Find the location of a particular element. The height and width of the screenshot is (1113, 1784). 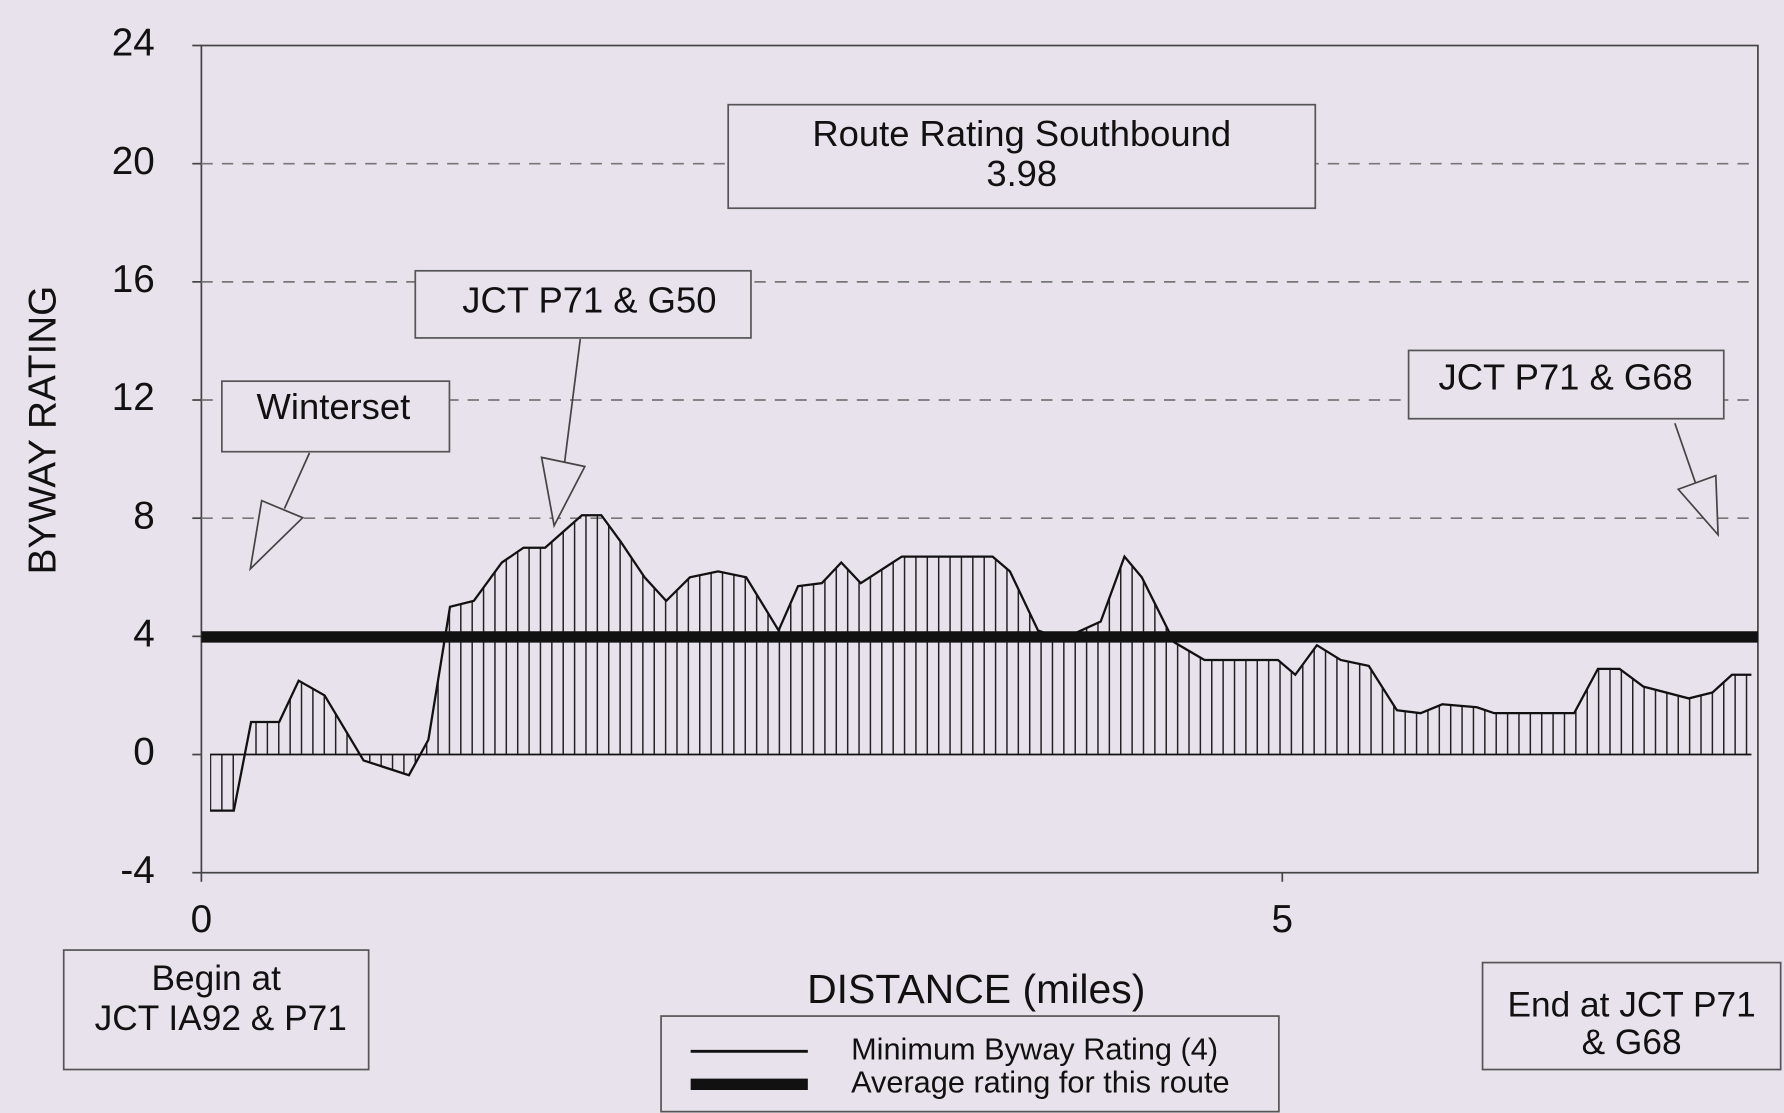

legend is located at coordinates (970, 1064).